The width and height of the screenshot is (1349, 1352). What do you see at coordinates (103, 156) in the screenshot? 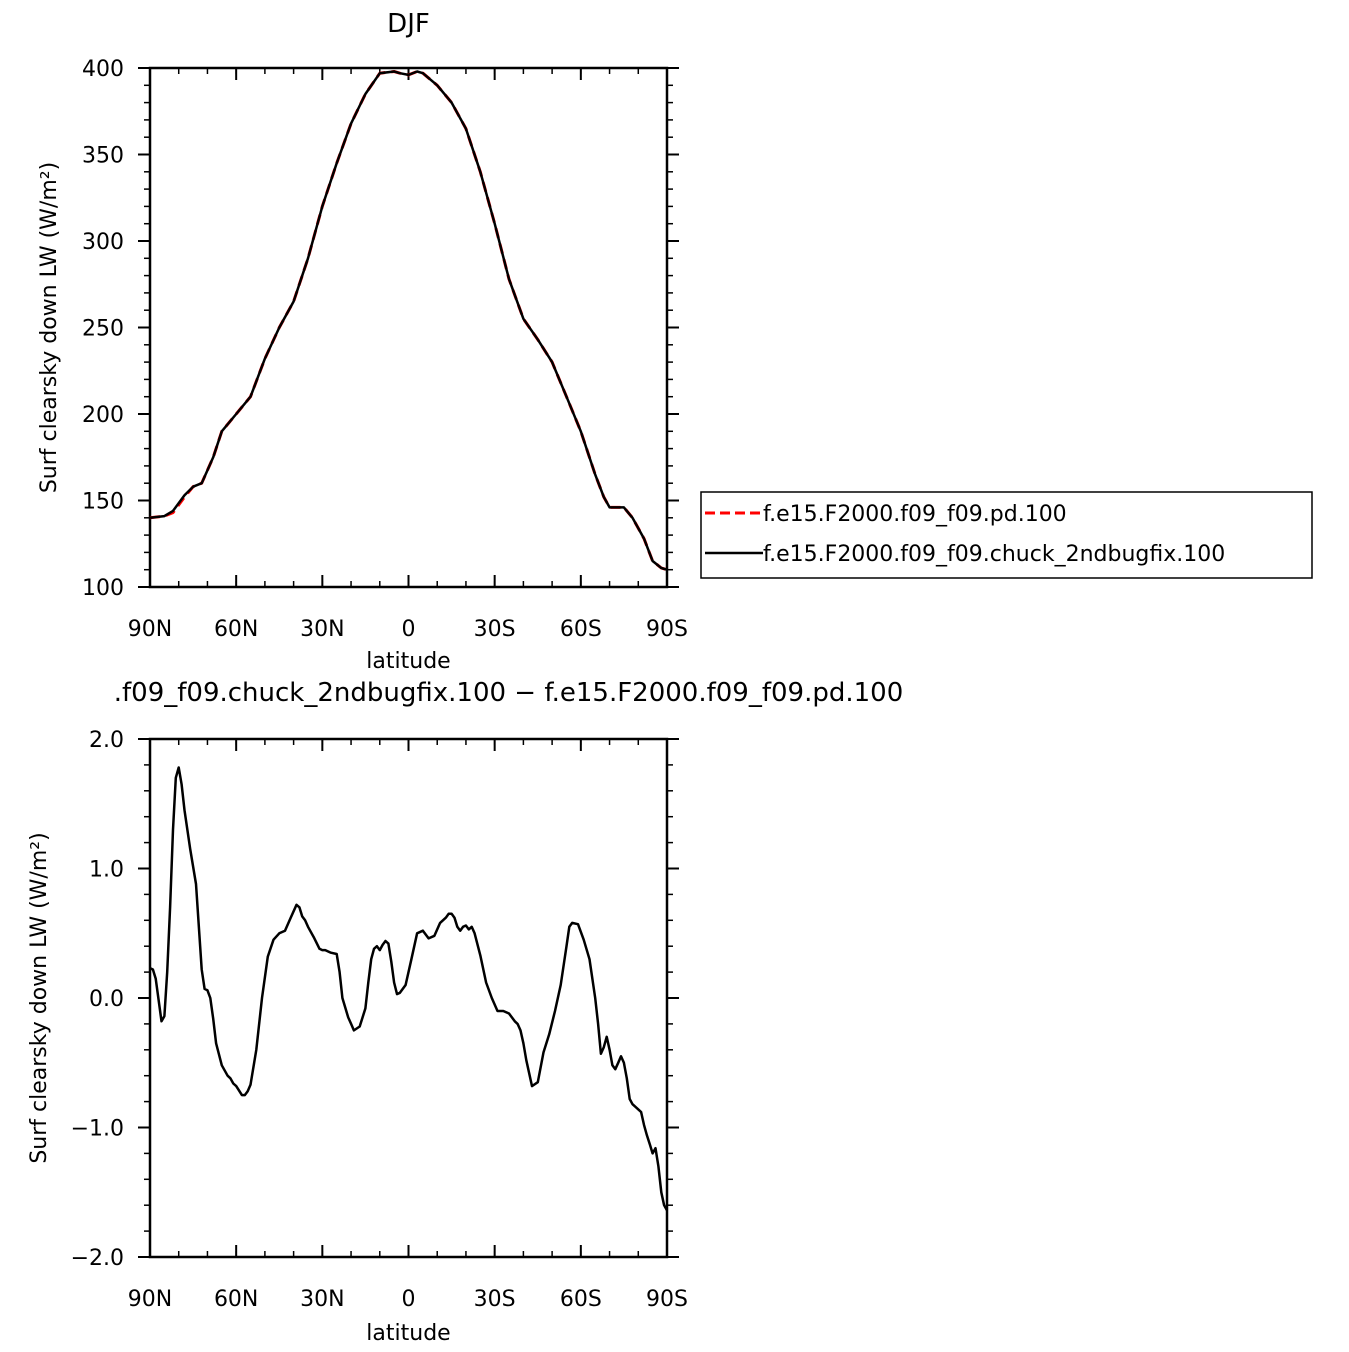
I see `y-tick-label: 350` at bounding box center [103, 156].